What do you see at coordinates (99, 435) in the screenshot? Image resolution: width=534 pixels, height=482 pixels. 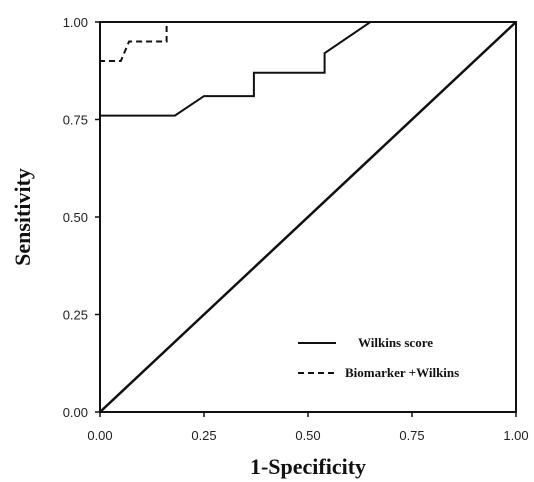 I see `x-tick-label: 0.00` at bounding box center [99, 435].